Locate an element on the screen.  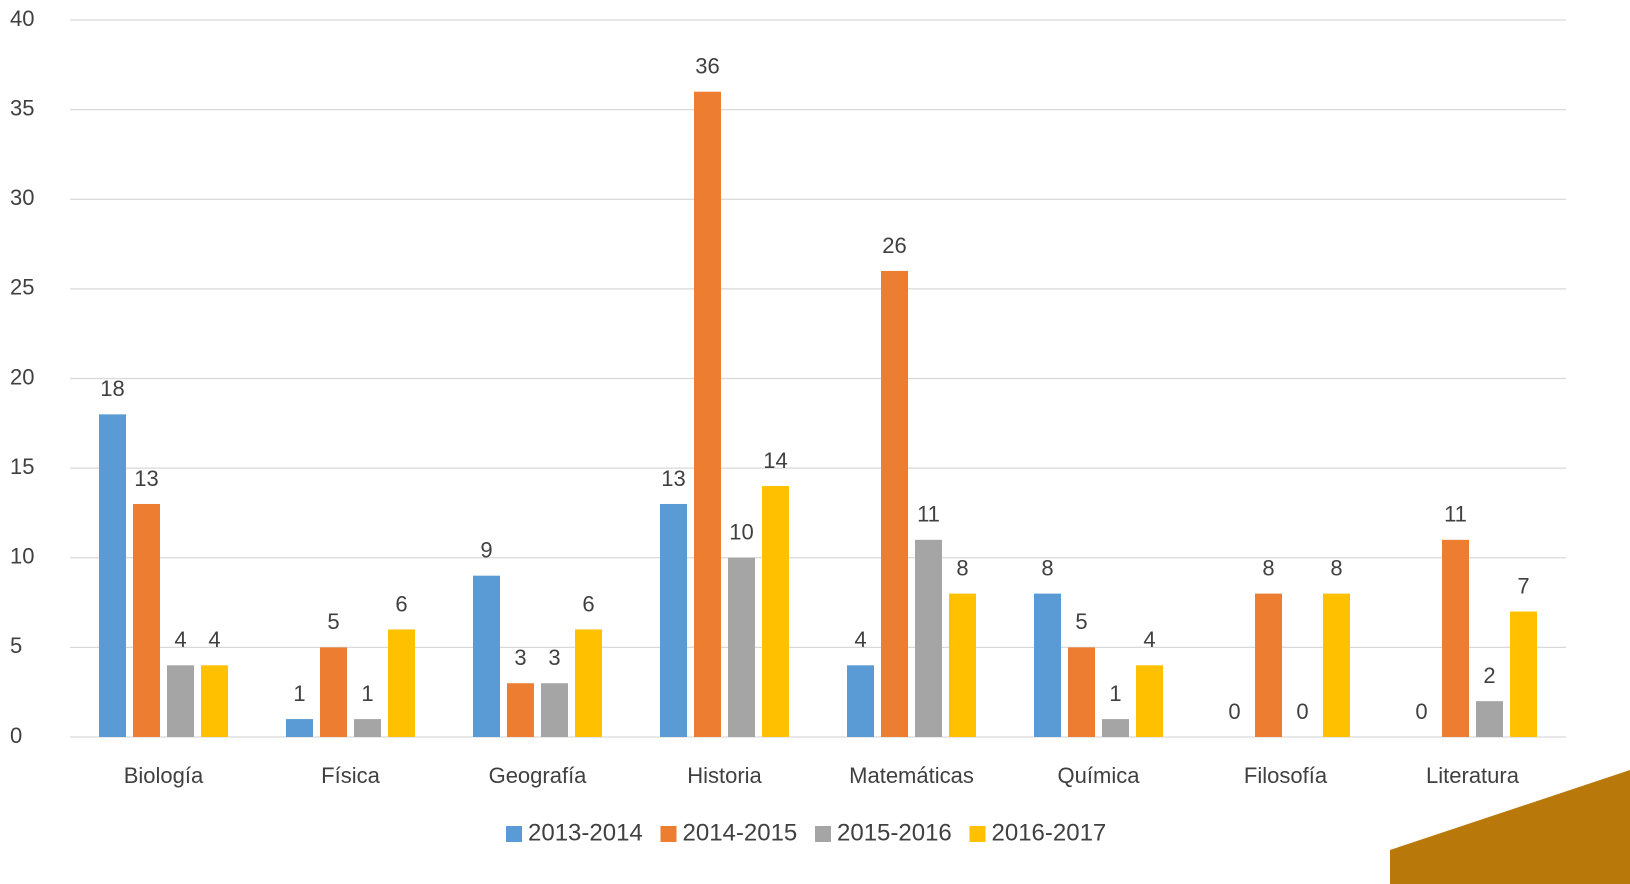
y-tick-label: 40 is located at coordinates (22, 18).